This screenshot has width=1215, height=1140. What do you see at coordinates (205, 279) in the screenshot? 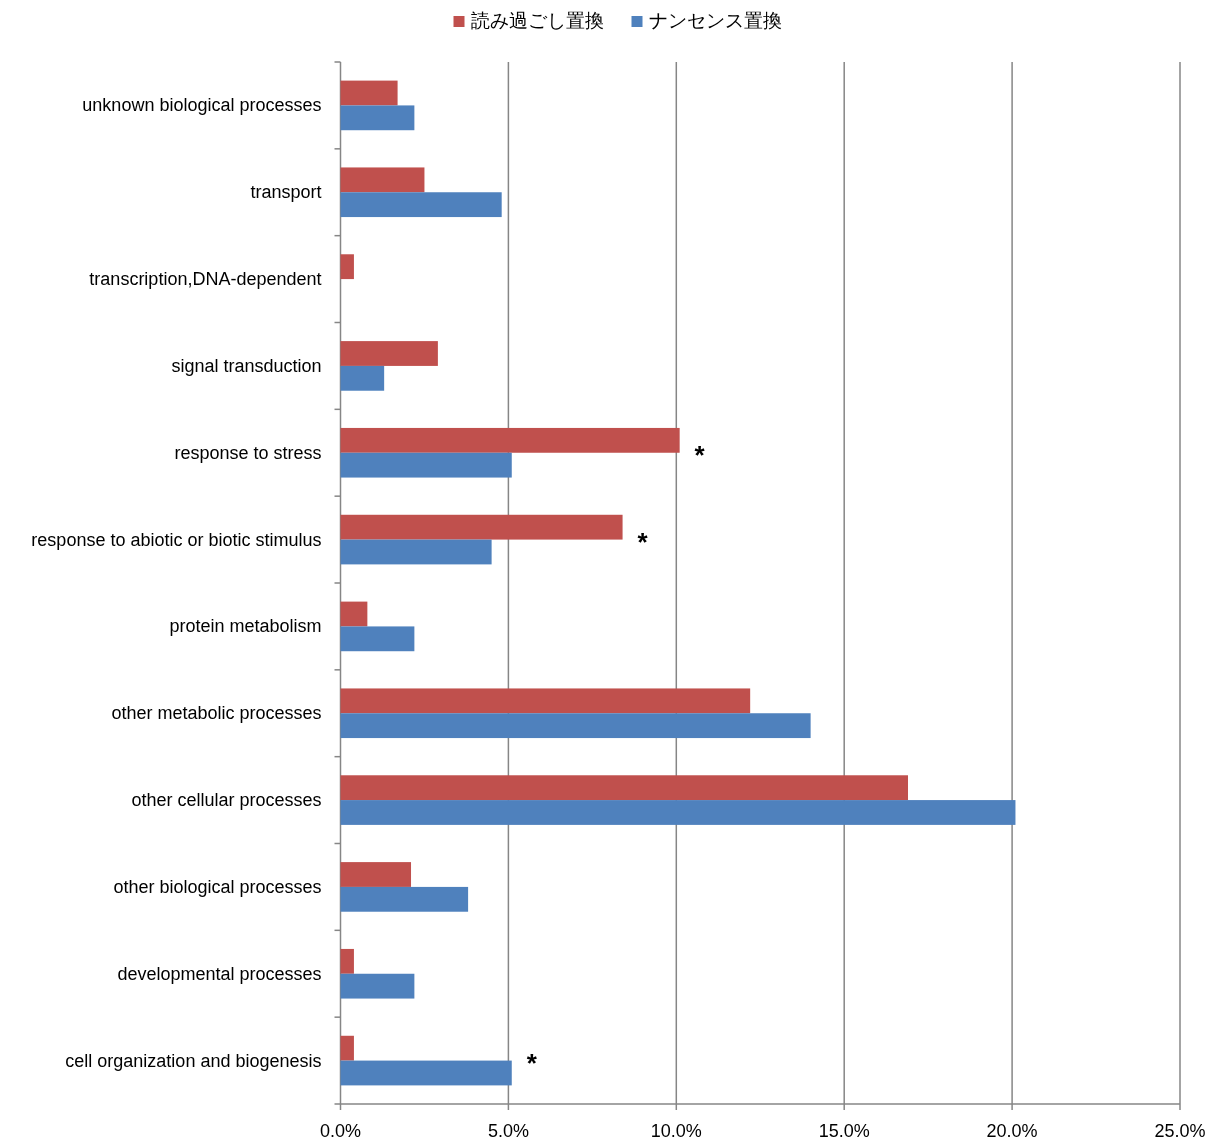
I see `y-tick-label: transcription,DNA-dependent` at bounding box center [205, 279].